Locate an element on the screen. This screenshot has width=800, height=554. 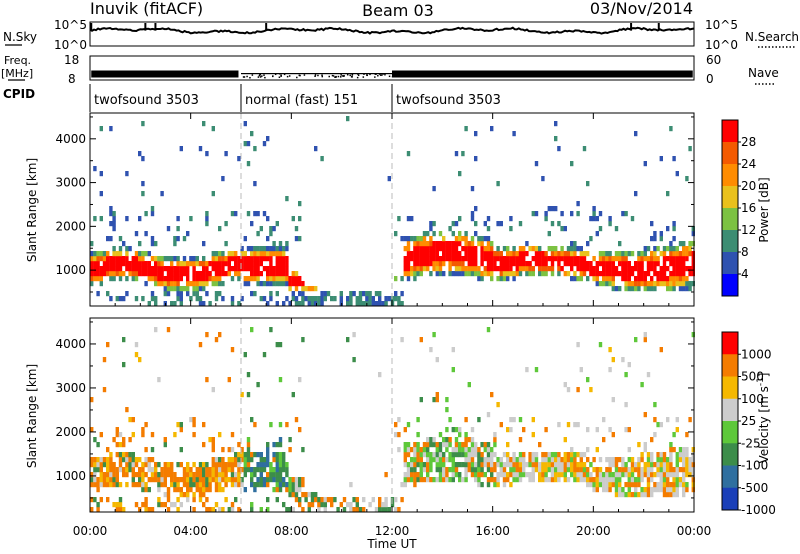
noise-right-tick-top: 10^5 is located at coordinates (721, 25).